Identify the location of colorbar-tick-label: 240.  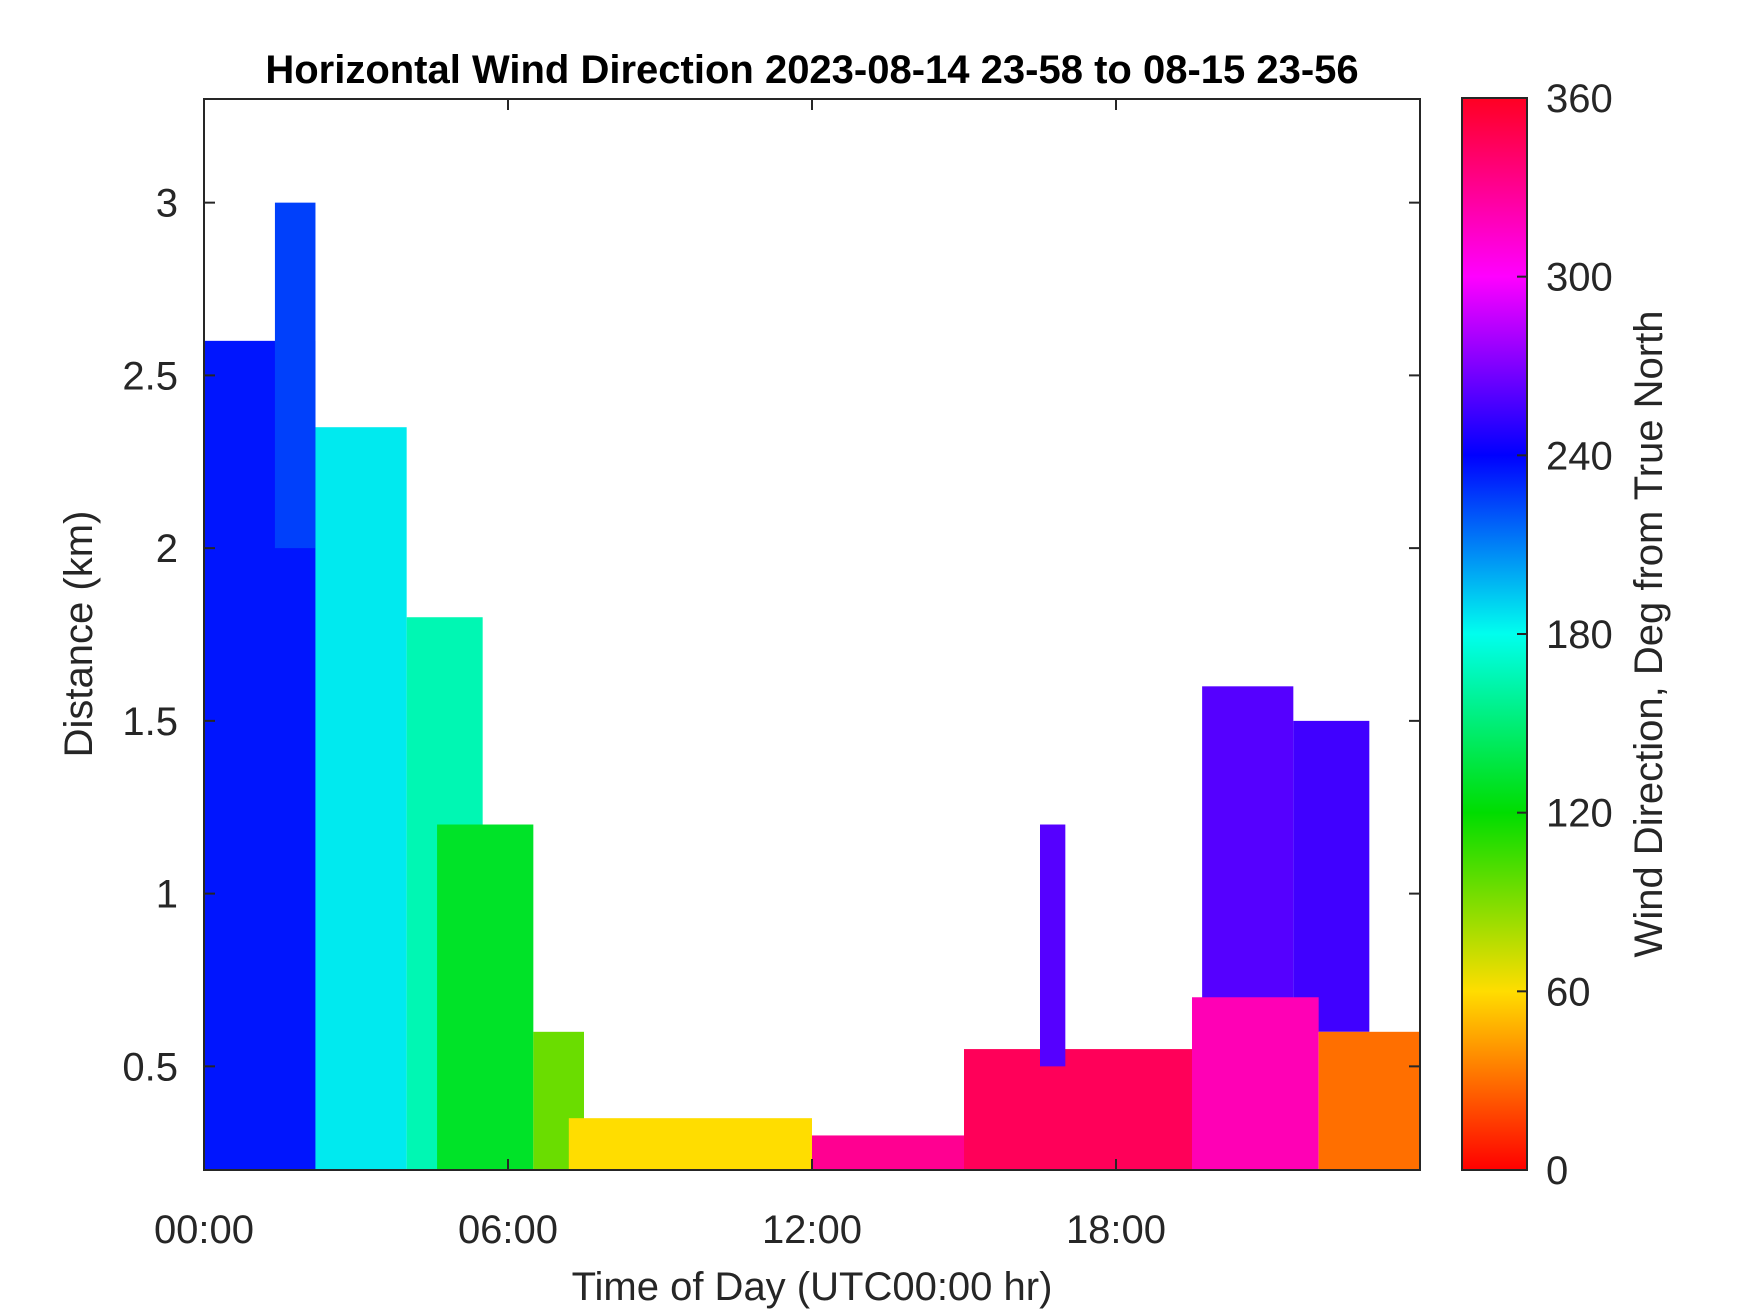
(1579, 456).